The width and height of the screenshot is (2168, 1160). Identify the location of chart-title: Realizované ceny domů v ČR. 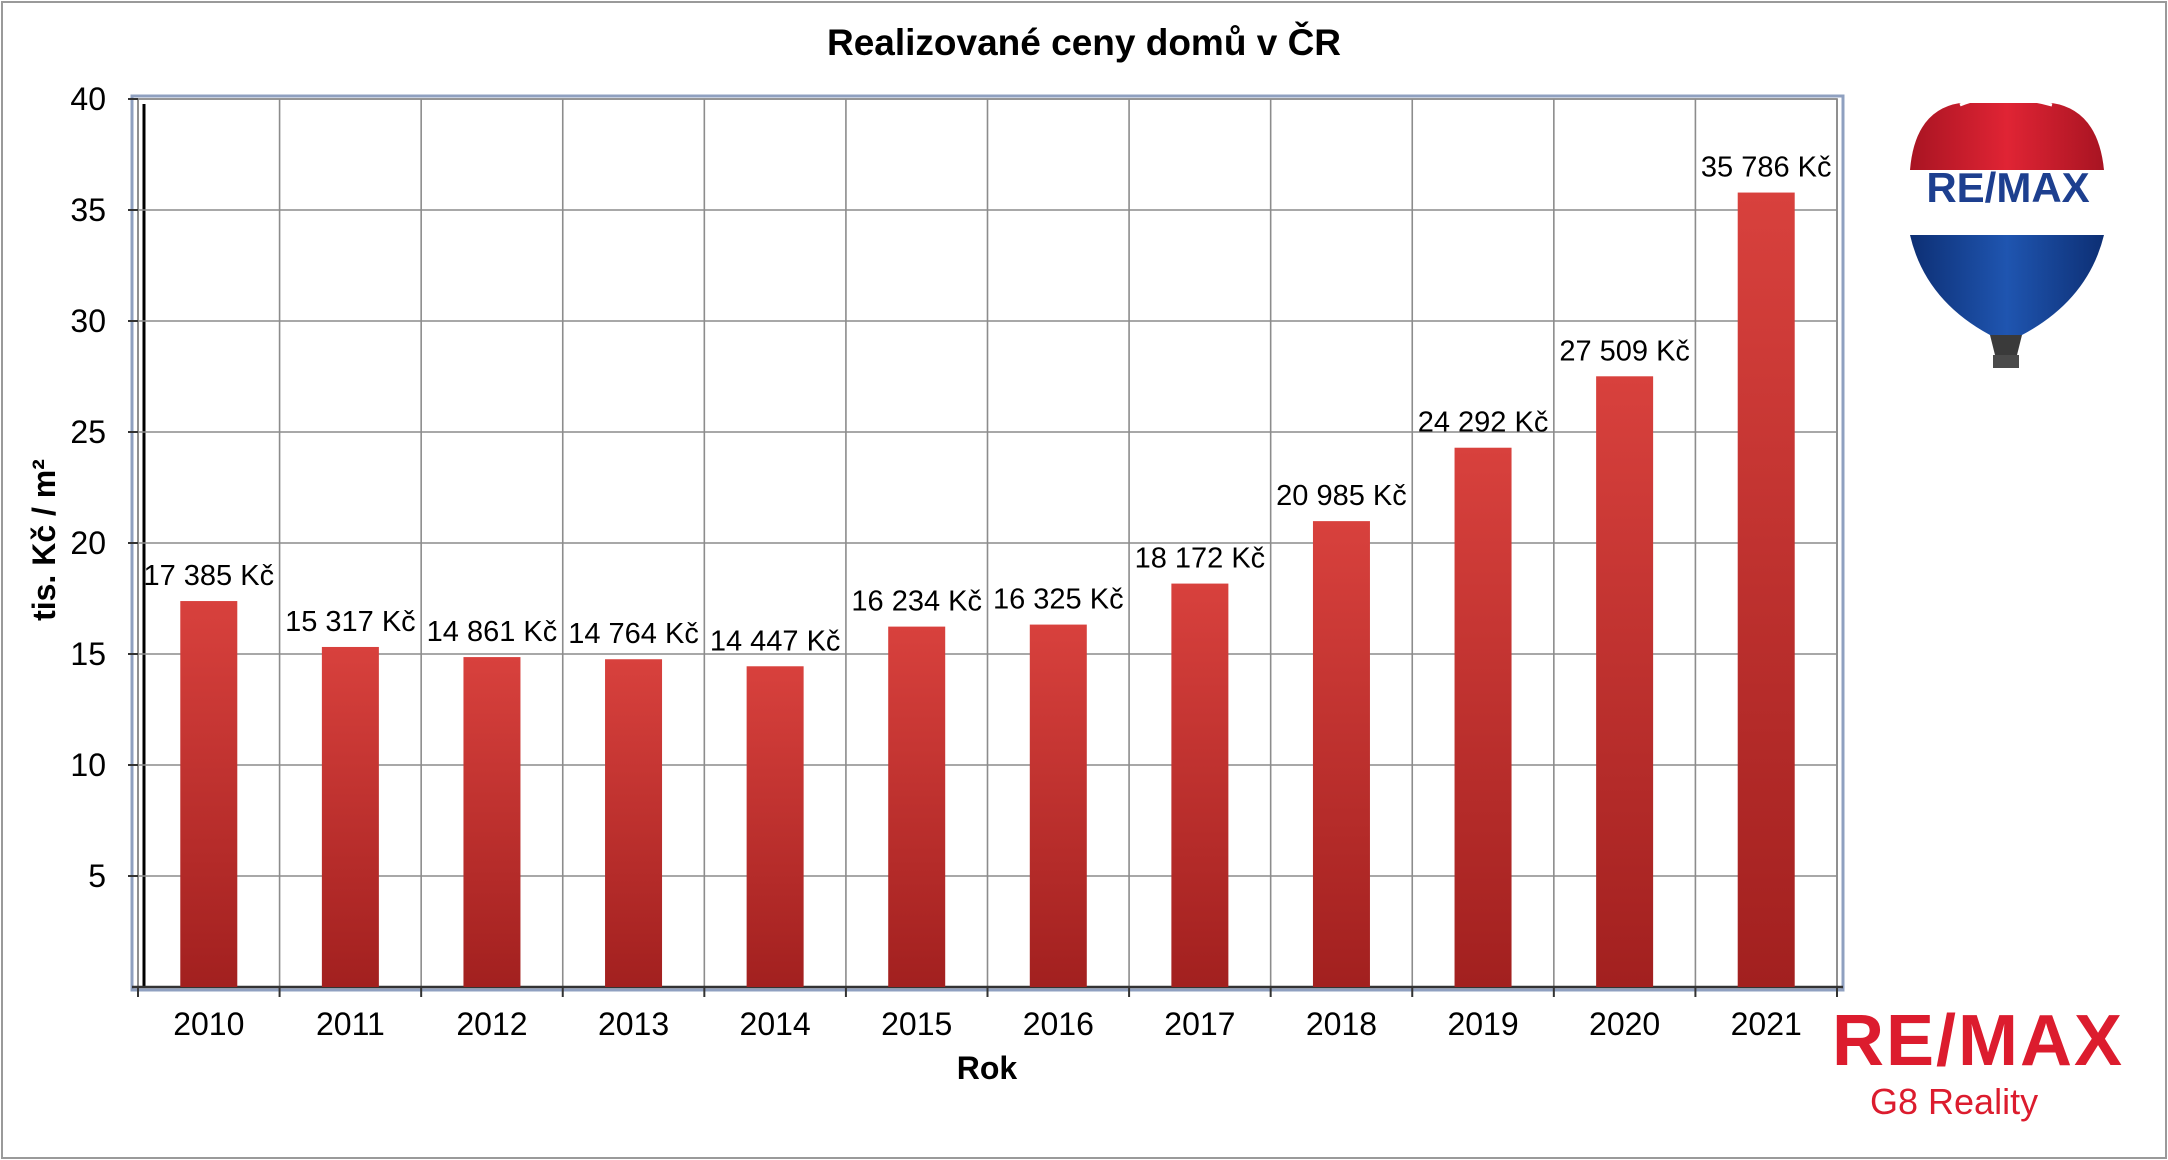
(1084, 42).